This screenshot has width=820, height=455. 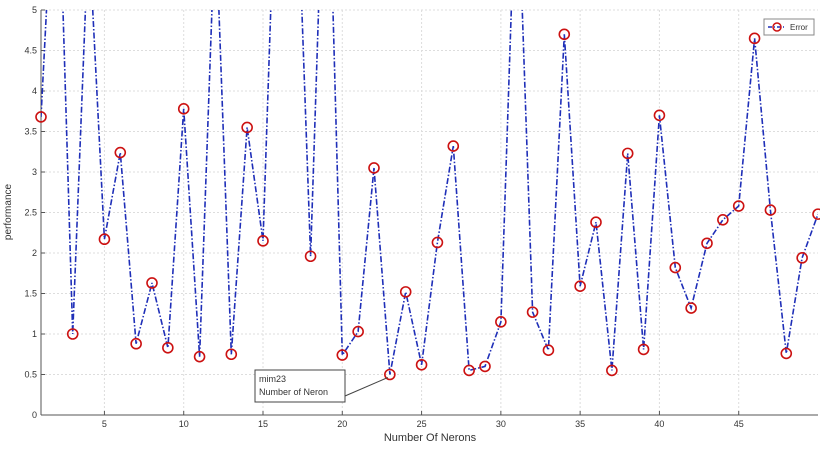 I want to click on x-tick-label: 40, so click(x=659, y=424).